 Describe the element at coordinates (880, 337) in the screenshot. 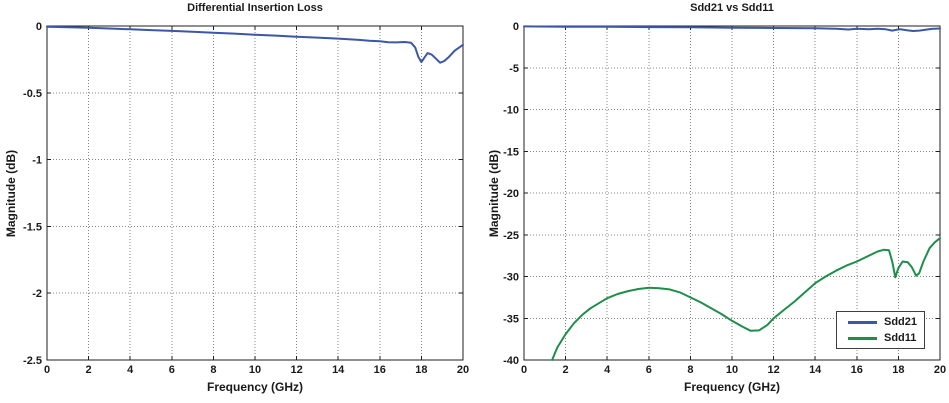

I see `legend-item-sdd11: Sdd11` at that location.